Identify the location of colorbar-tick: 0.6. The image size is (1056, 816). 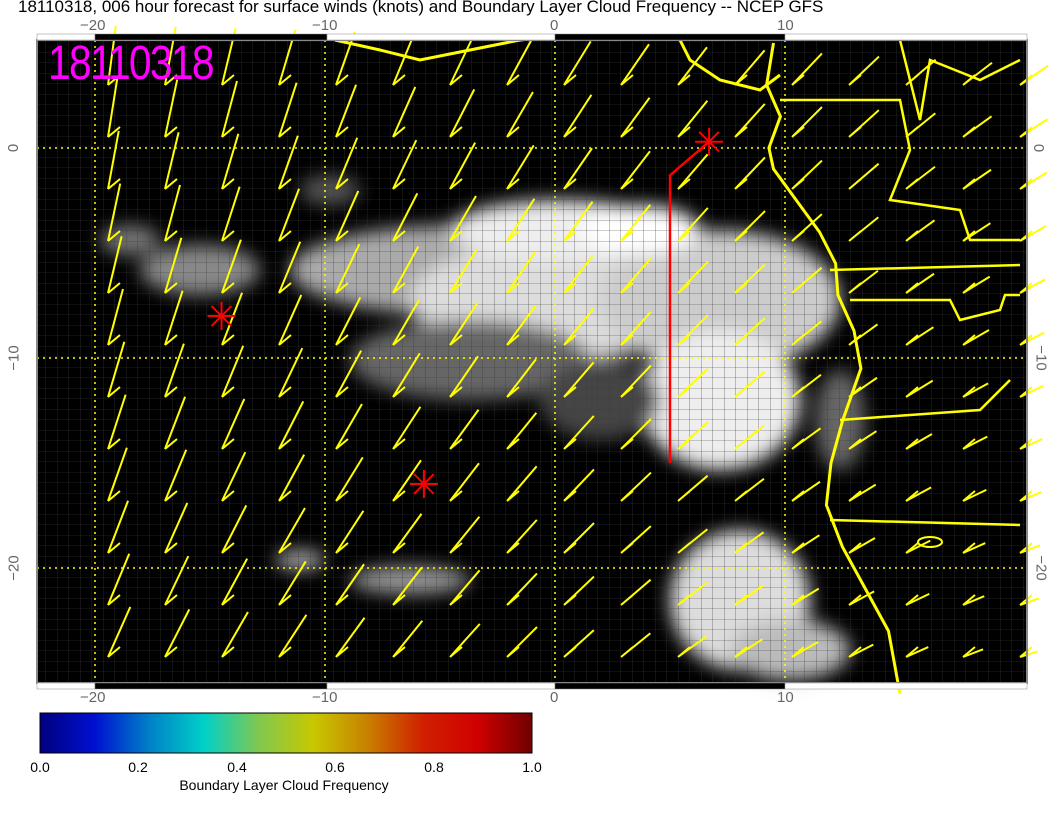
(335, 767).